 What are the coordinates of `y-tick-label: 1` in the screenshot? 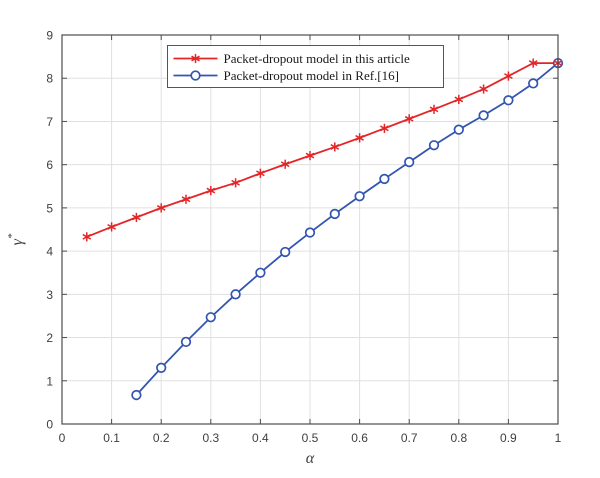 It's located at (49, 381).